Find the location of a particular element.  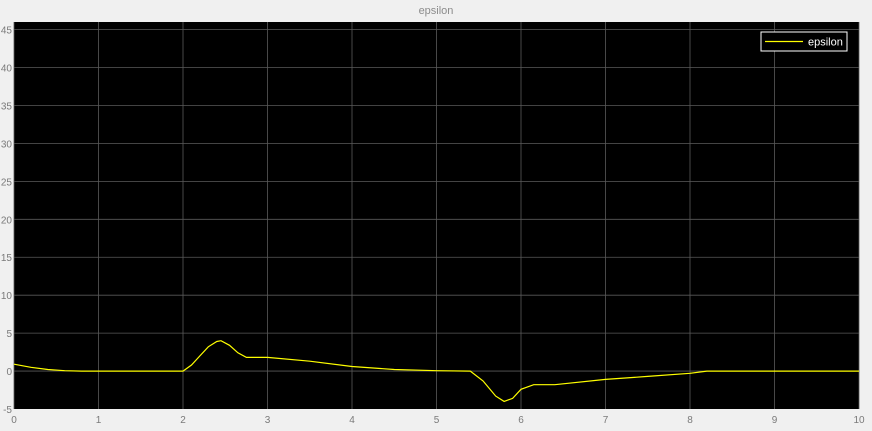

series-layer is located at coordinates (436, 371).